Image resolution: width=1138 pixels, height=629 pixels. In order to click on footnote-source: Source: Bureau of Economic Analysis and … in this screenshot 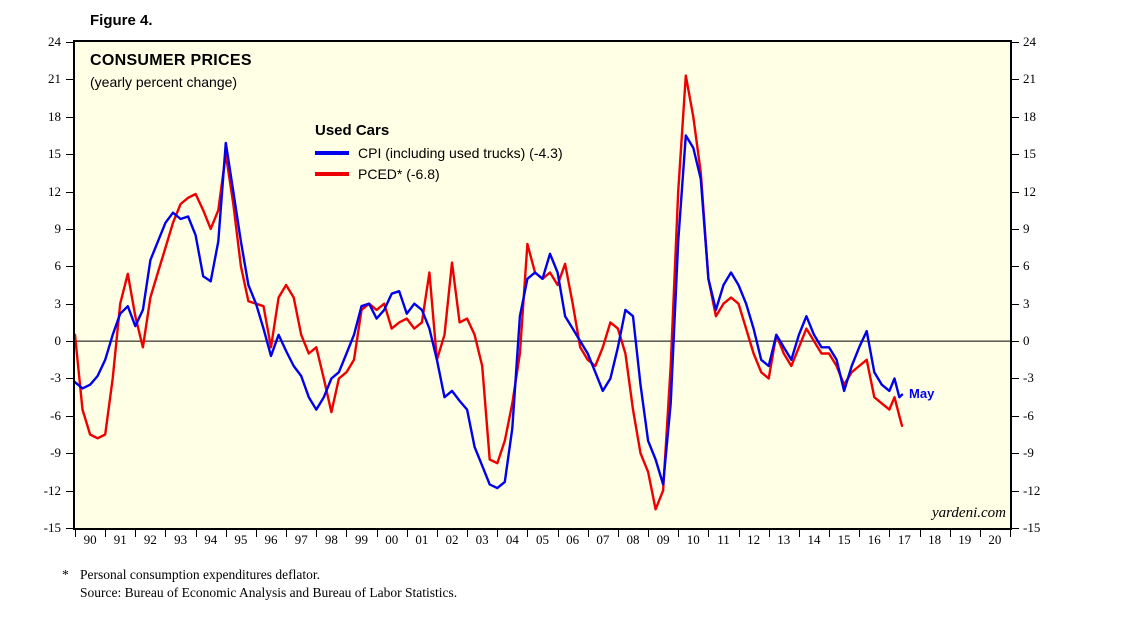, I will do `click(269, 593)`.